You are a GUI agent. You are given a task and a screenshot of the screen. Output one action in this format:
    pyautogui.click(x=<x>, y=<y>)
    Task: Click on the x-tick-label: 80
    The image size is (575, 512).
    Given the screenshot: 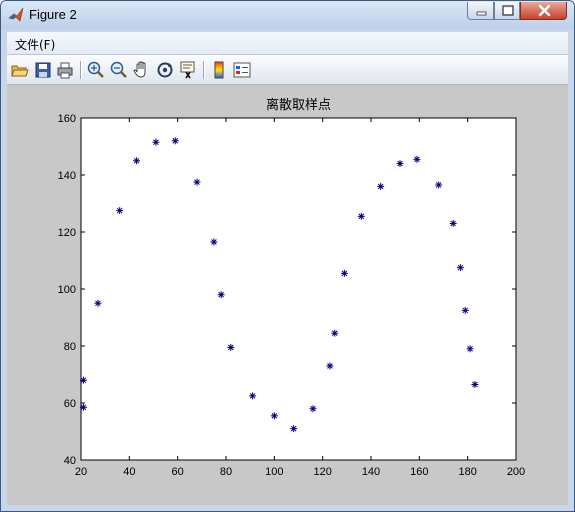 What is the action you would take?
    pyautogui.click(x=226, y=472)
    